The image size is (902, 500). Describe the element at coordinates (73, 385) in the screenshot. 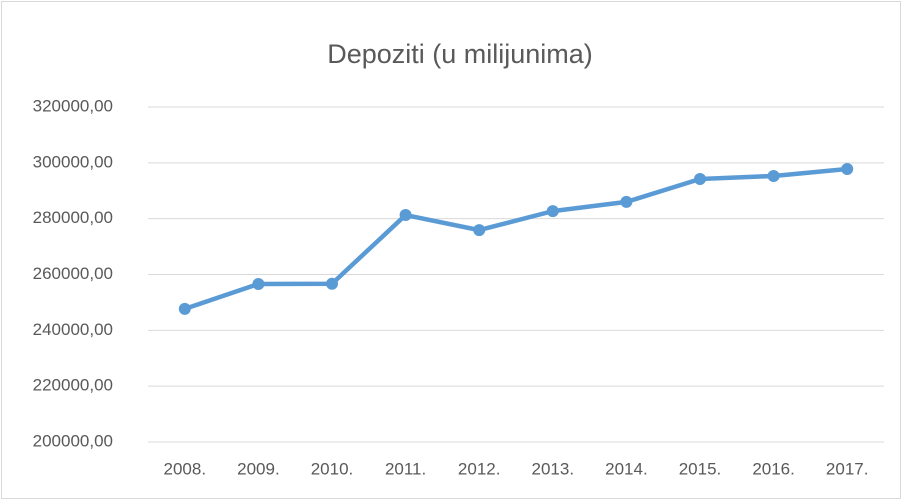

I see `y-tick-label: 220000,00` at that location.